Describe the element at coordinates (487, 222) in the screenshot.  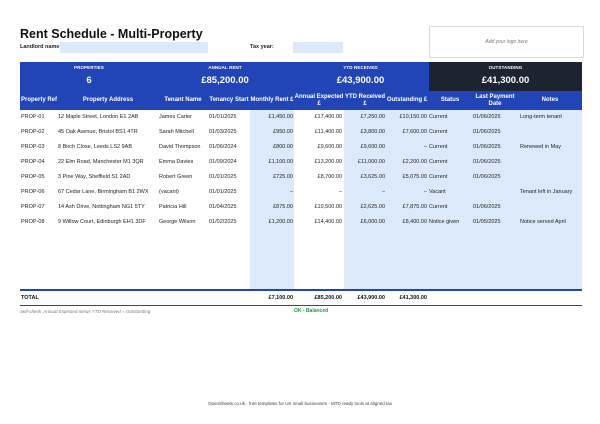
I see `cell-last-payment: 01/05/2025` at that location.